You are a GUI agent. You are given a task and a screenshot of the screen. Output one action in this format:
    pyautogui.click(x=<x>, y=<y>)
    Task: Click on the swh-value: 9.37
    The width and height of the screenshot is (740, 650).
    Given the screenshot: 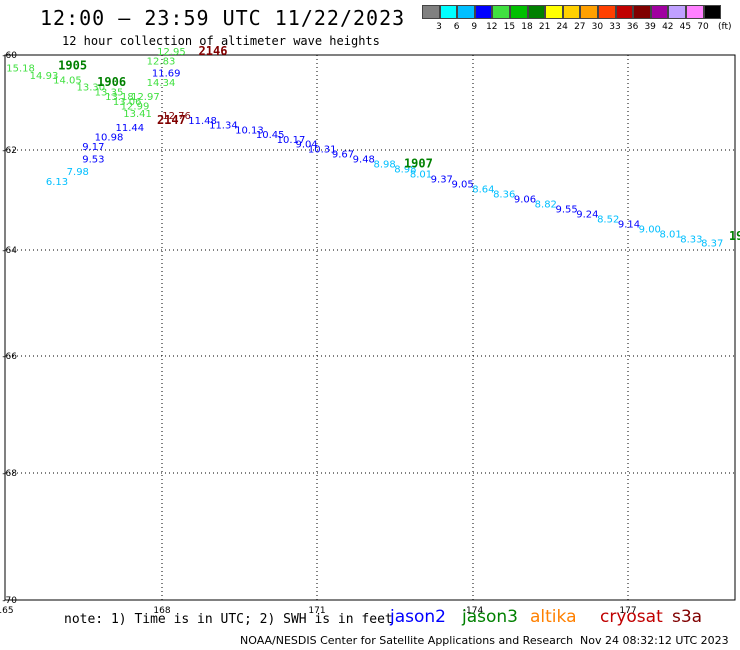 What is the action you would take?
    pyautogui.click(x=442, y=180)
    